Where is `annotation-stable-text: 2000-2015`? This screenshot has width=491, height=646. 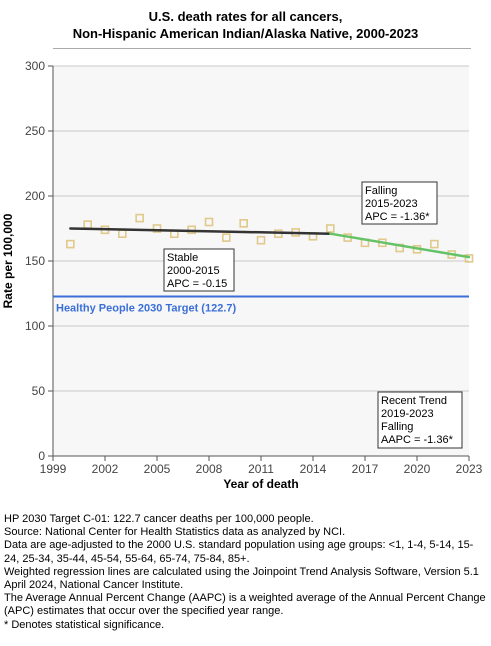 annotation-stable-text: 2000-2015 is located at coordinates (193, 271).